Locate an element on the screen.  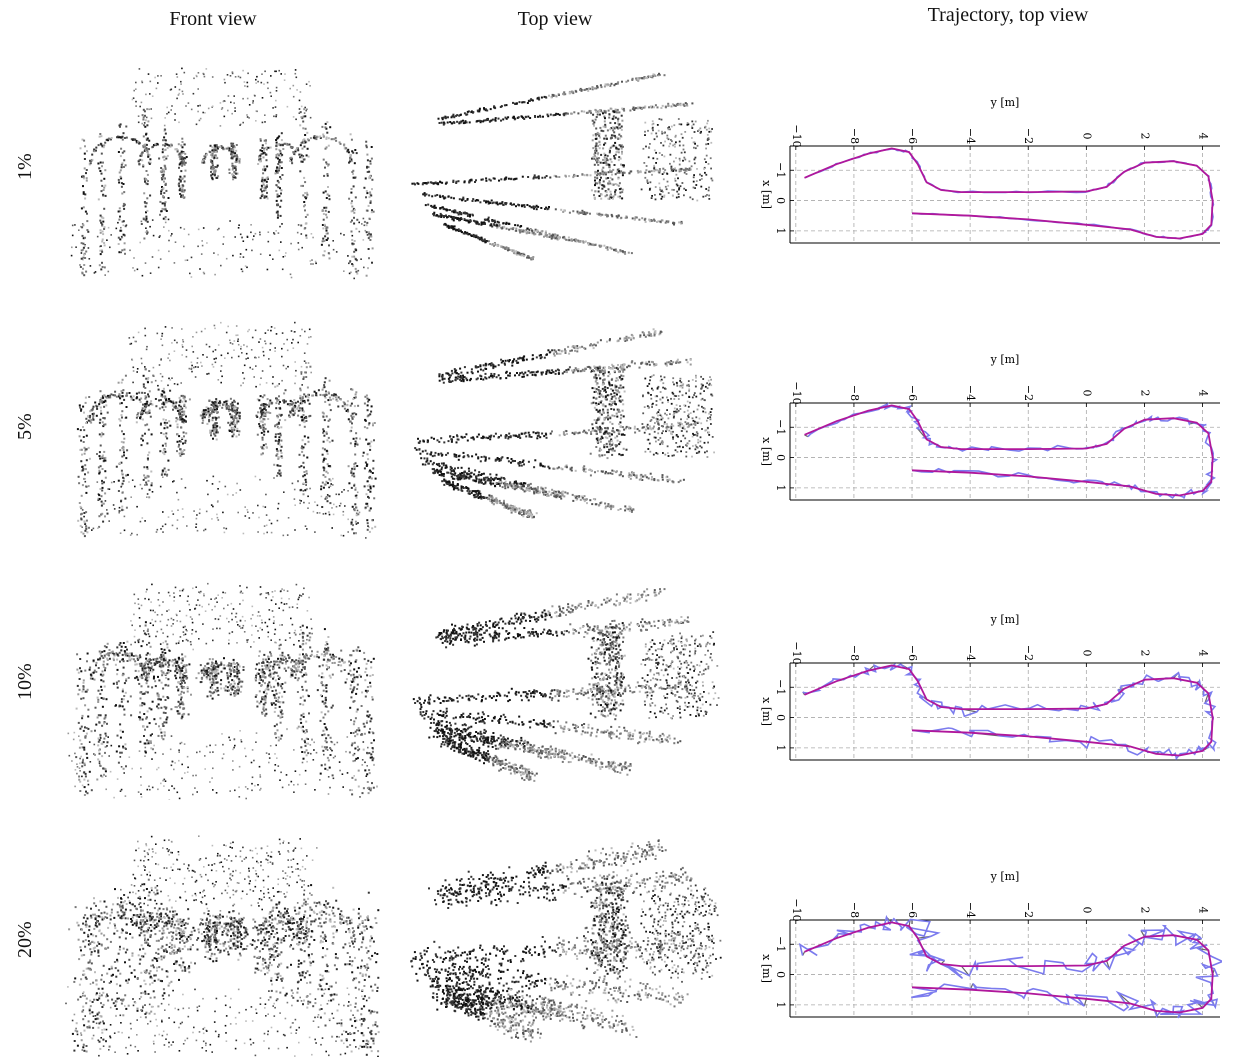
header-front-view: Front view is located at coordinates (212, 19).